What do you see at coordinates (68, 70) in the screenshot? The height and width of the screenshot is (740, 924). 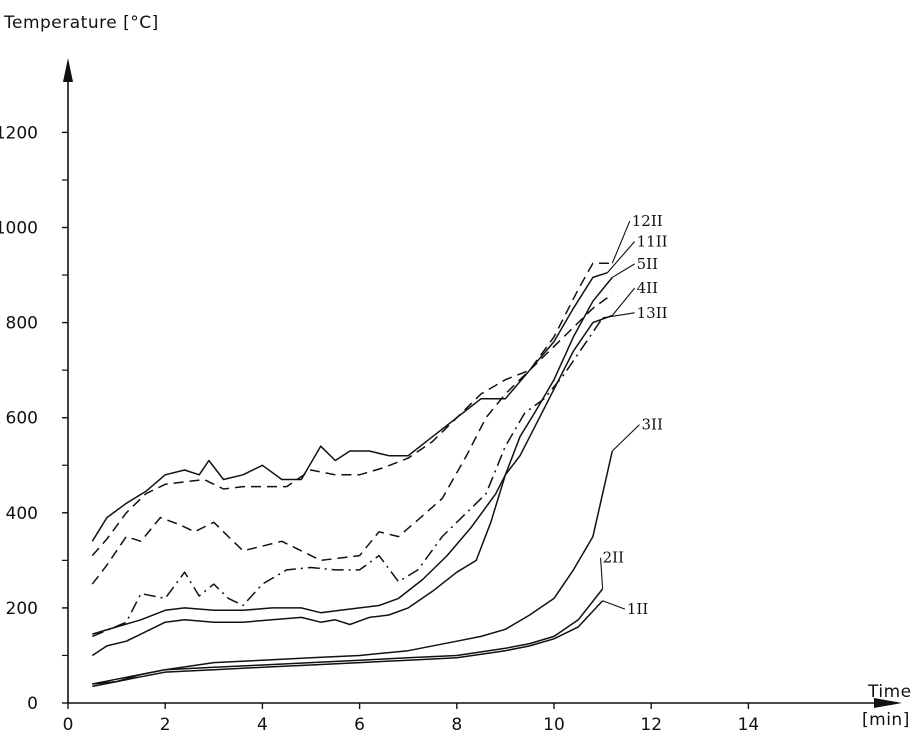 I see `y-axis-arrow` at bounding box center [68, 70].